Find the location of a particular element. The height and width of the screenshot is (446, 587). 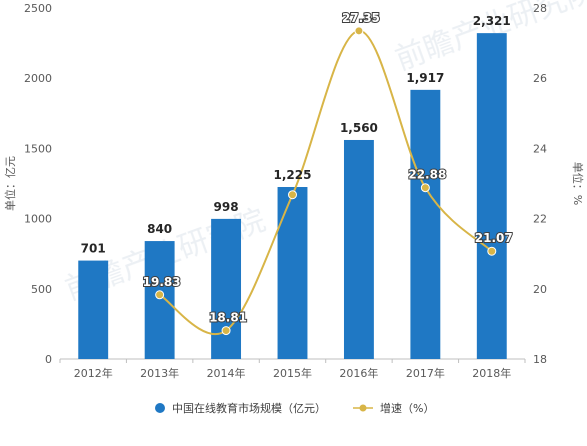

y-tick-label: 2500 is located at coordinates (38, 8).